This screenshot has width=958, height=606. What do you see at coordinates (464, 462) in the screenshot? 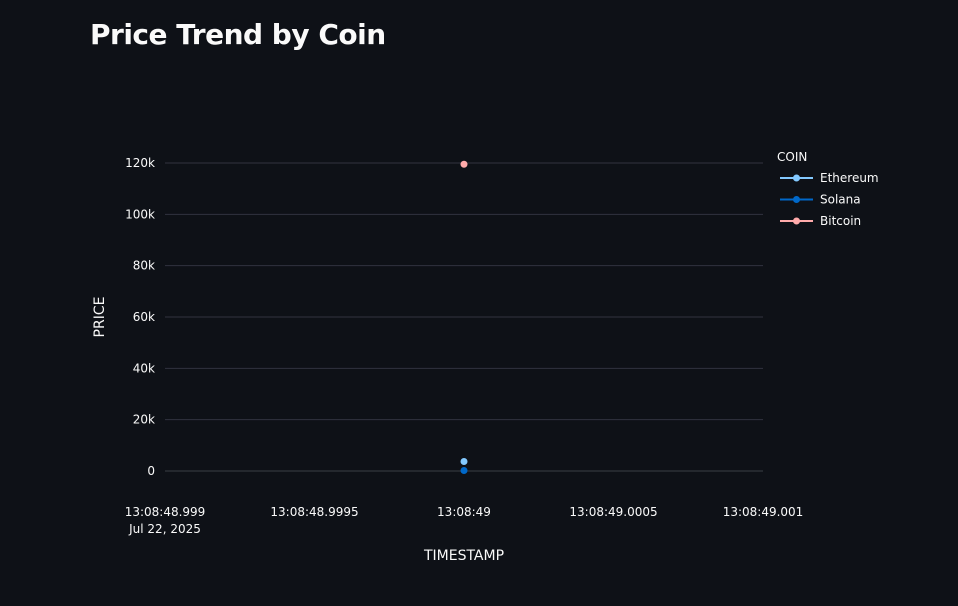
I see `data-point-ethereum` at bounding box center [464, 462].